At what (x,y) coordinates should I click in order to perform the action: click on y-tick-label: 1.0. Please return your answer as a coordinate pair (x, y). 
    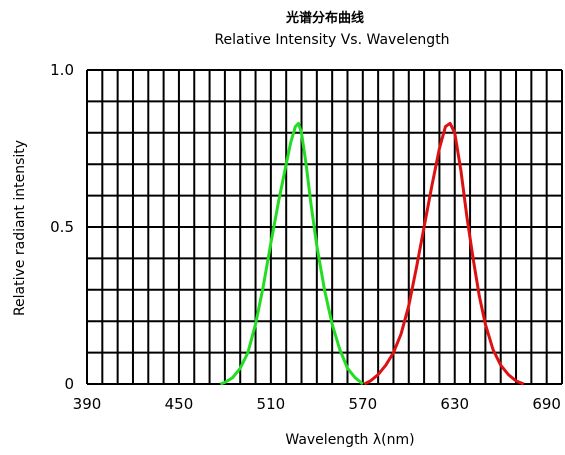
    Looking at the image, I should click on (62, 70).